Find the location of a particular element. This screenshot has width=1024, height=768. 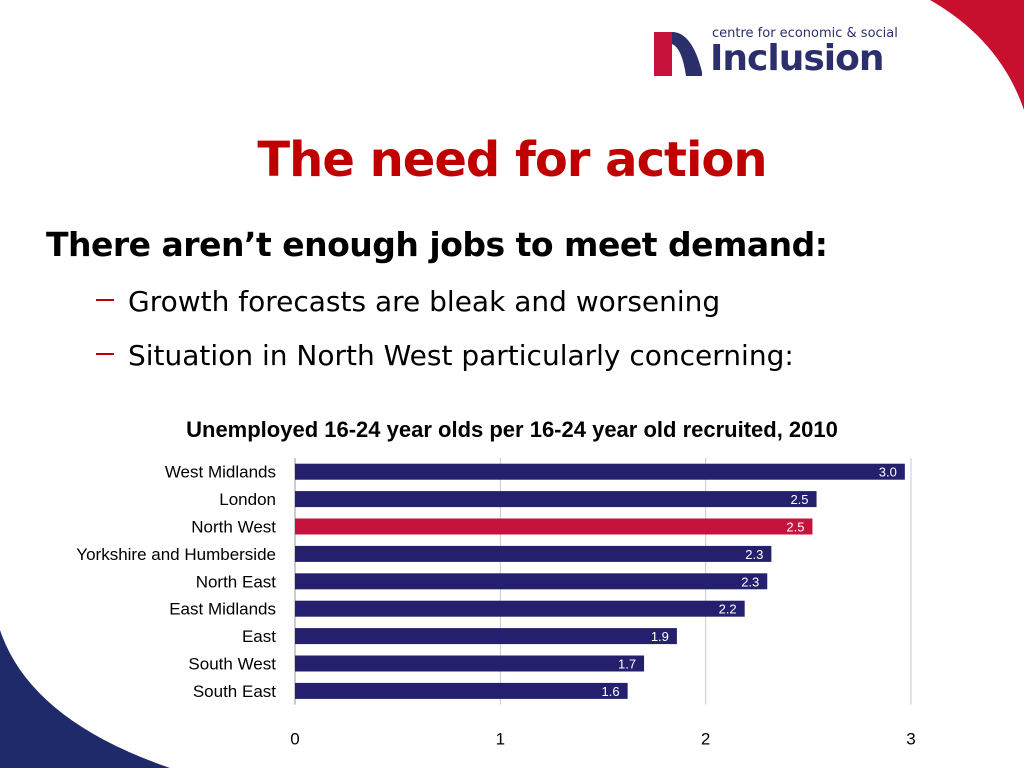

data-label: 3.0 is located at coordinates (888, 472).